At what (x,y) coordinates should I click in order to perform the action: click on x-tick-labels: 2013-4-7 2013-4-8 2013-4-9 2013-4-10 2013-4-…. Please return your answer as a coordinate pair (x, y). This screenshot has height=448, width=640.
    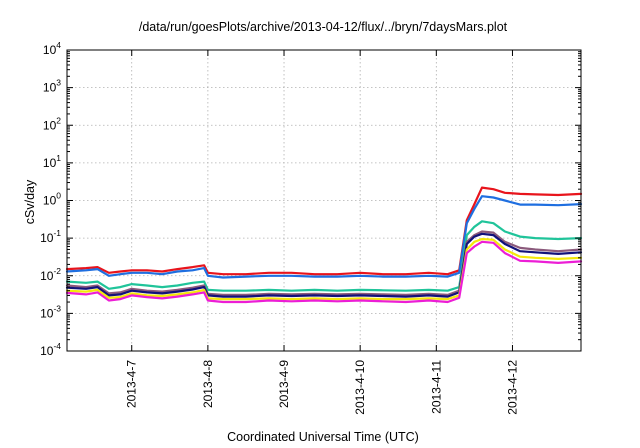
    Looking at the image, I should click on (322, 387).